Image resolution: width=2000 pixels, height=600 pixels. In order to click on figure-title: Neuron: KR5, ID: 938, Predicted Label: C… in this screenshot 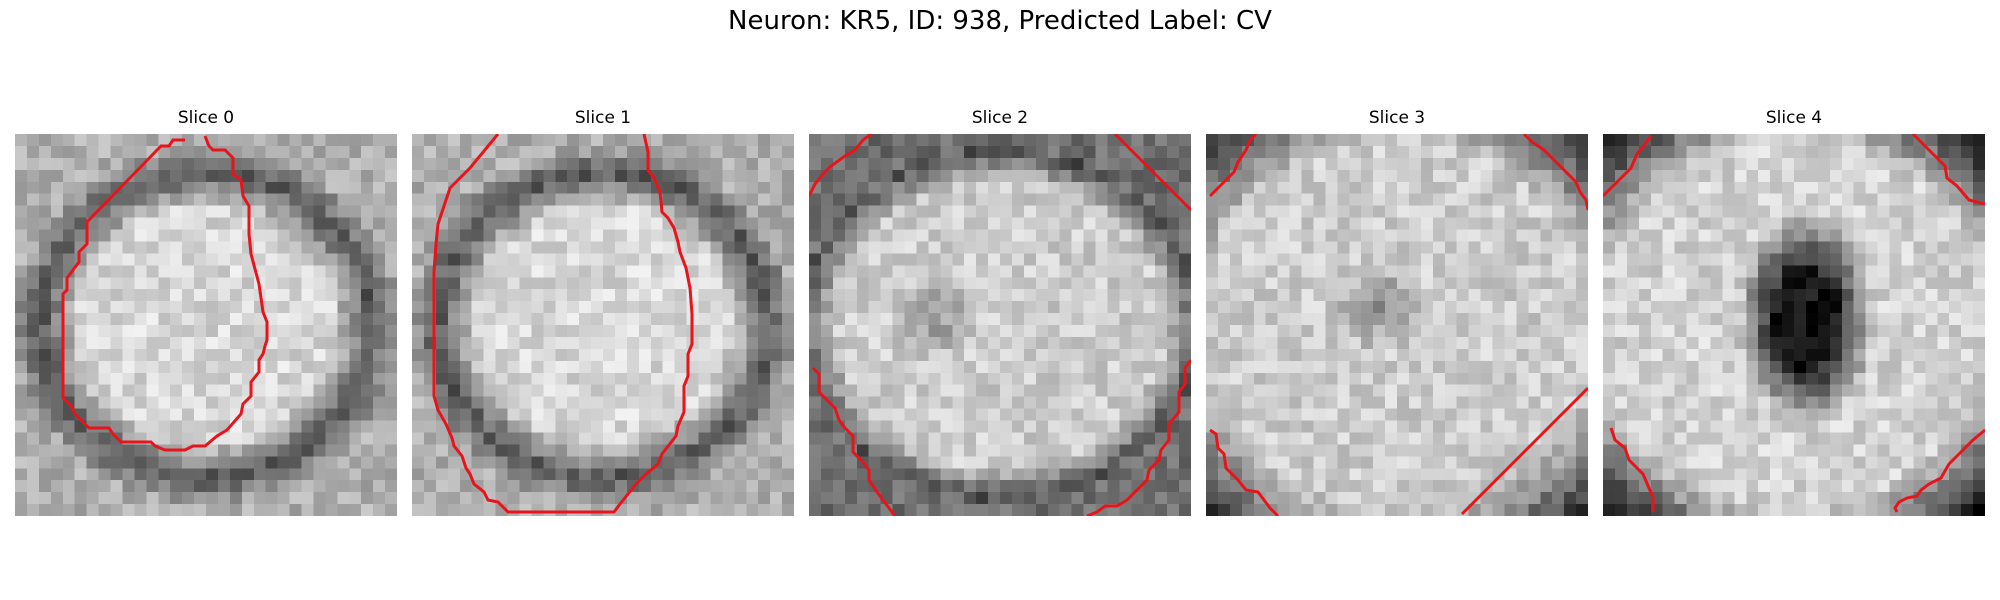, I will do `click(1000, 21)`.